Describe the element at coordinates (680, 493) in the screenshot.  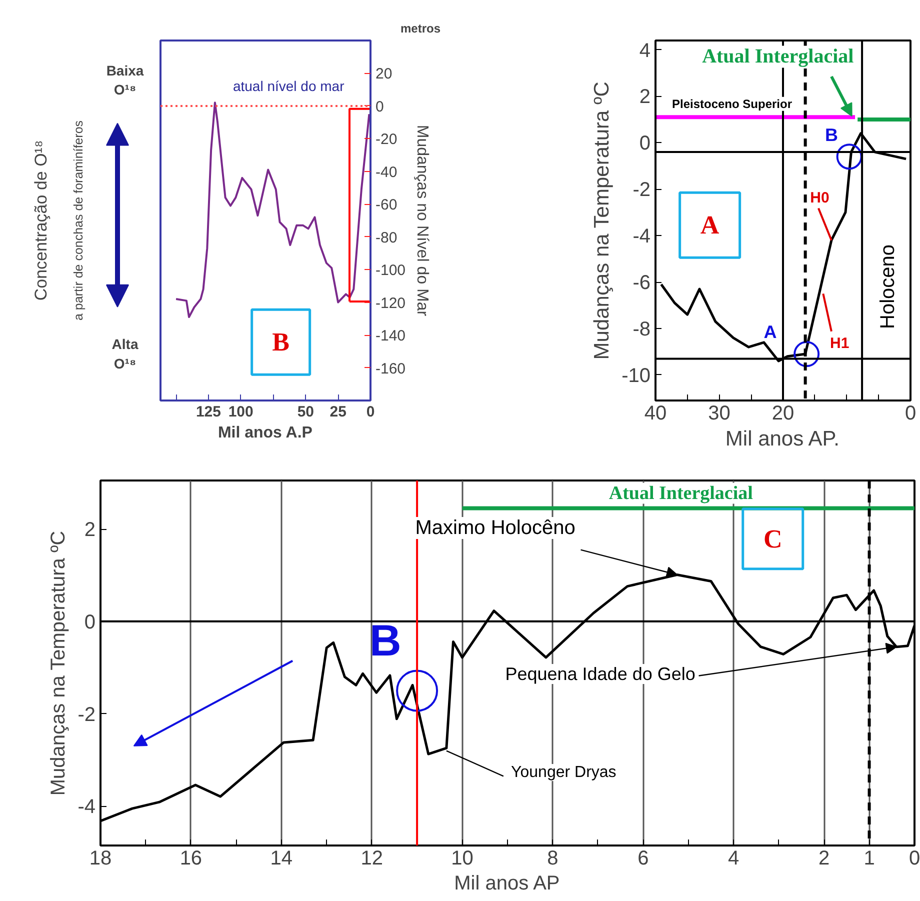
I see `series-label: Atual Interglacial` at that location.